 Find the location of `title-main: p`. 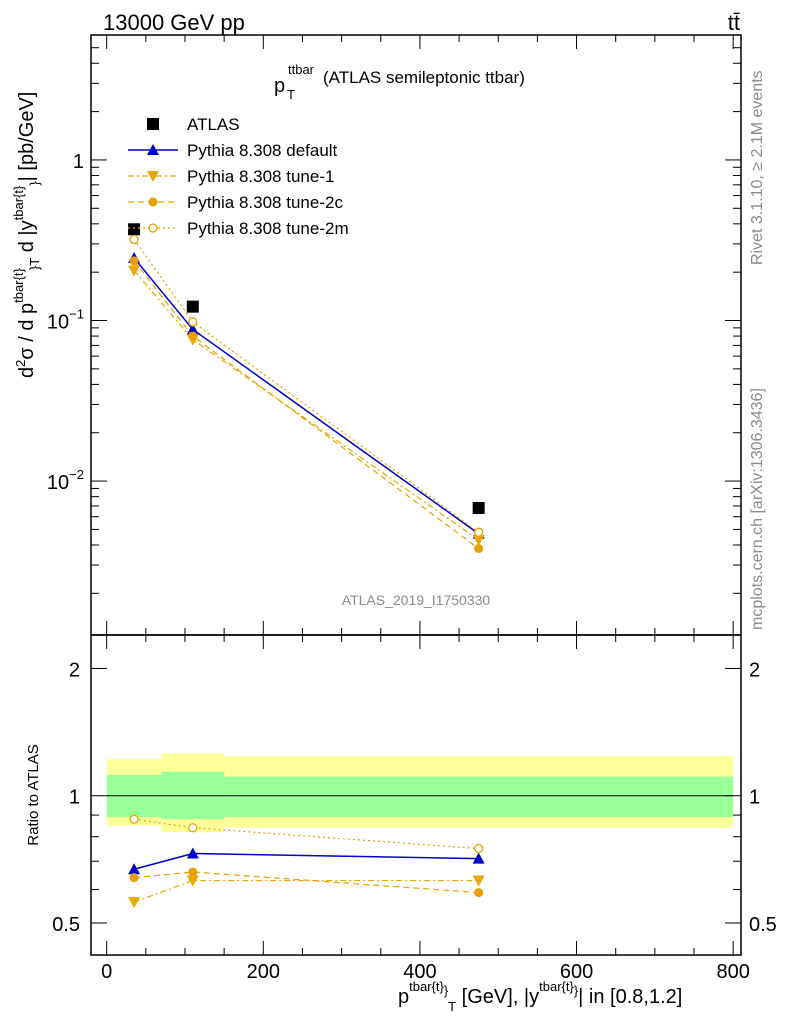

title-main: p is located at coordinates (279, 86).